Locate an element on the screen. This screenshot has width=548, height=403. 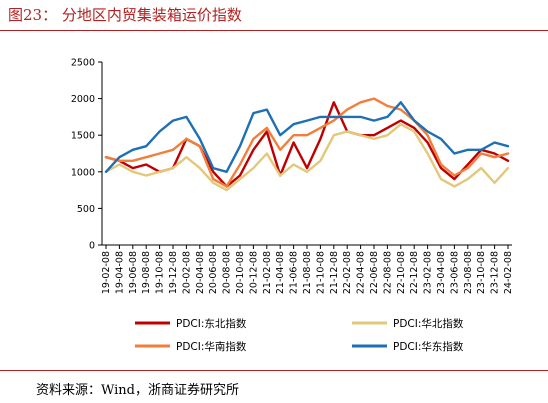
x-tick-label: 19-08-08 is located at coordinates (146, 272).